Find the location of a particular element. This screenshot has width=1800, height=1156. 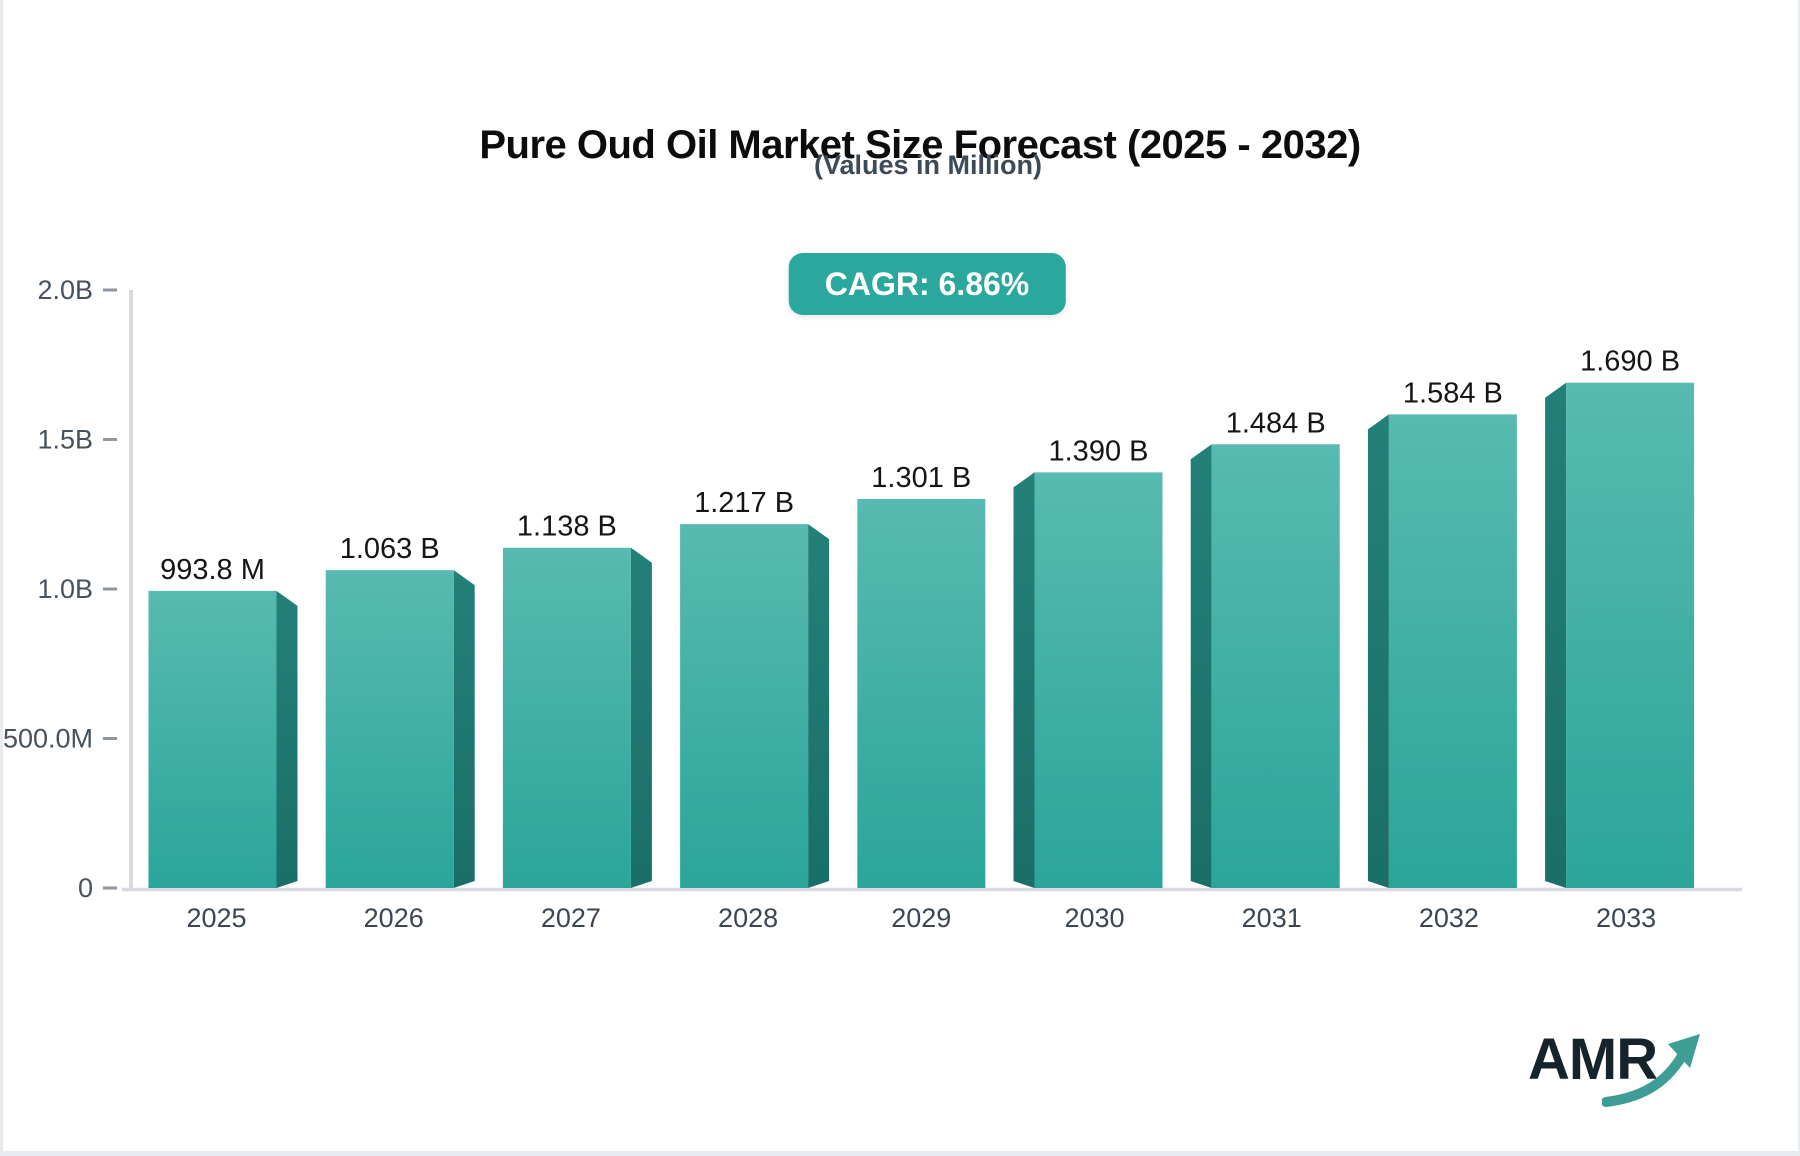

bar-2030 is located at coordinates (1098, 680).